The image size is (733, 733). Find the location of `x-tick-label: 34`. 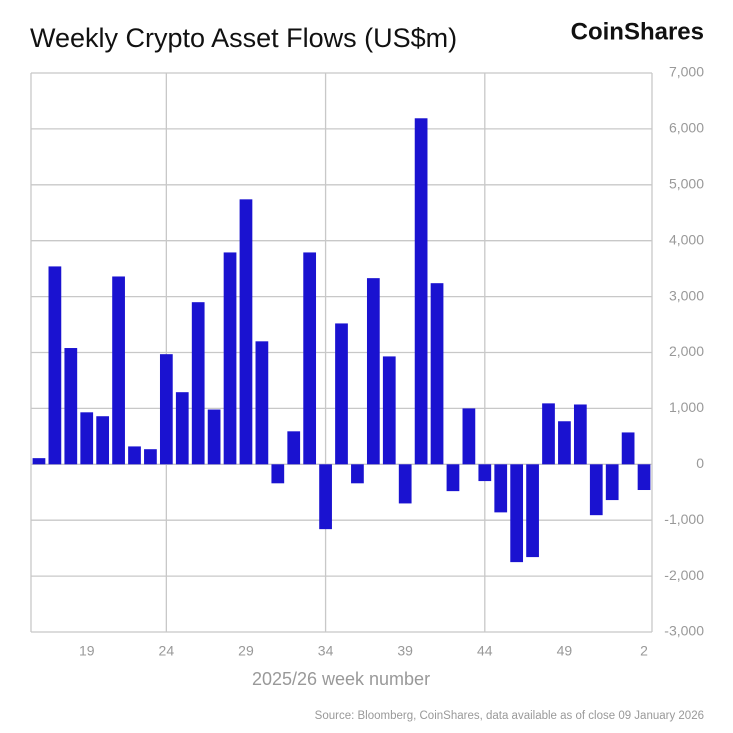

x-tick-label: 34 is located at coordinates (326, 651).